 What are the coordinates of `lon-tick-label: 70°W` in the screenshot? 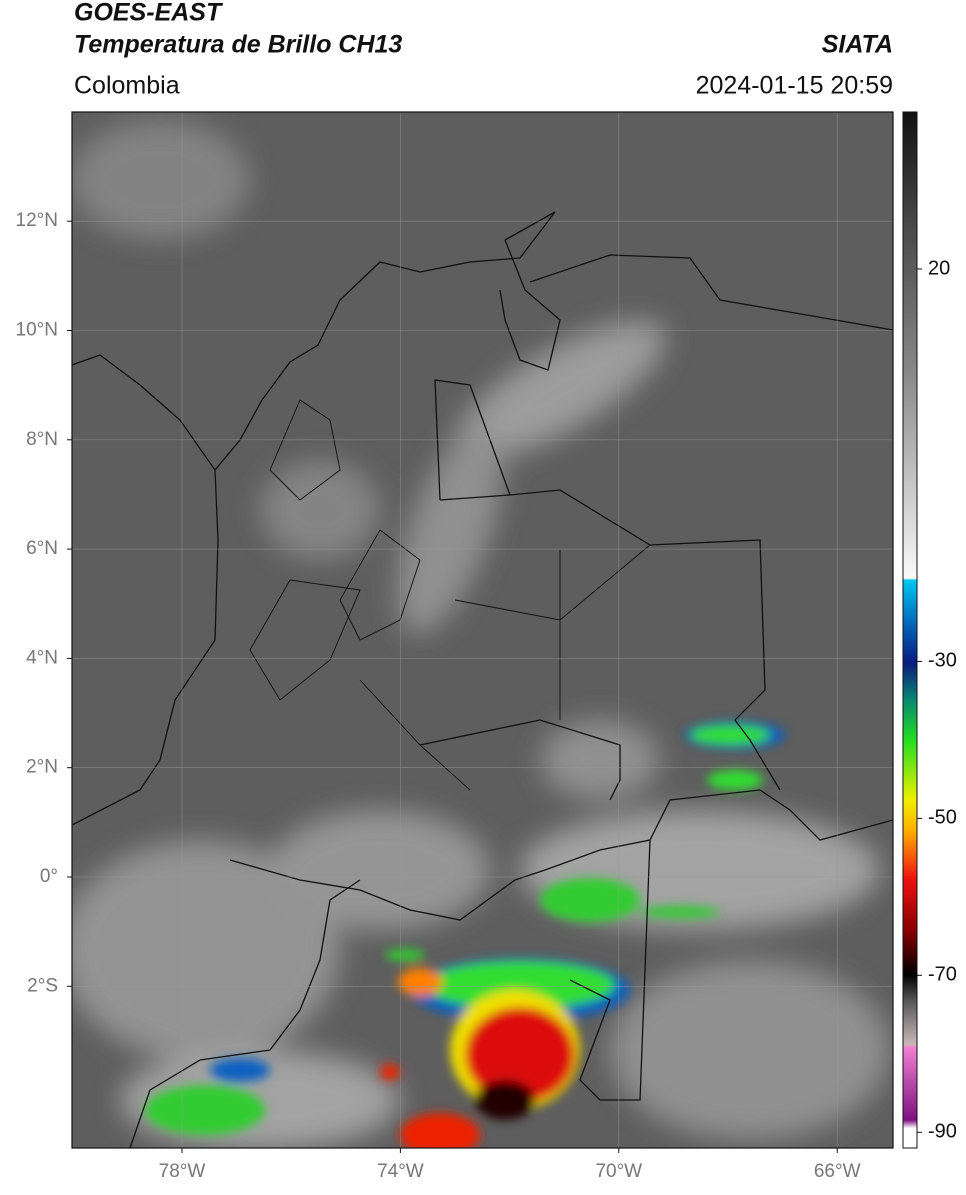 It's located at (618, 1171).